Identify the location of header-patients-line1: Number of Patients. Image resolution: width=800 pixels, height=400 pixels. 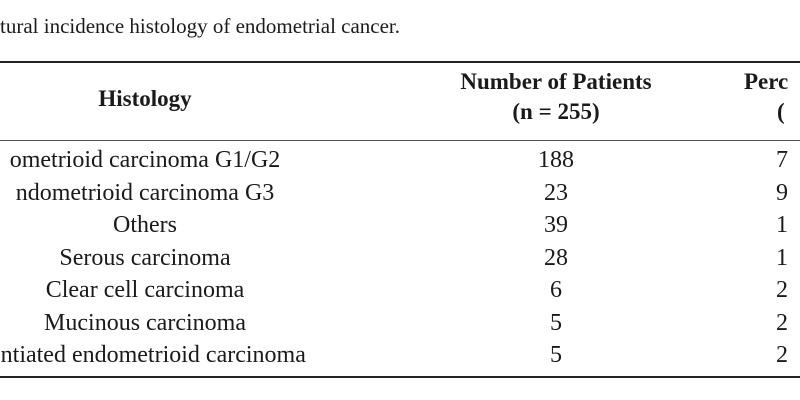
(556, 81).